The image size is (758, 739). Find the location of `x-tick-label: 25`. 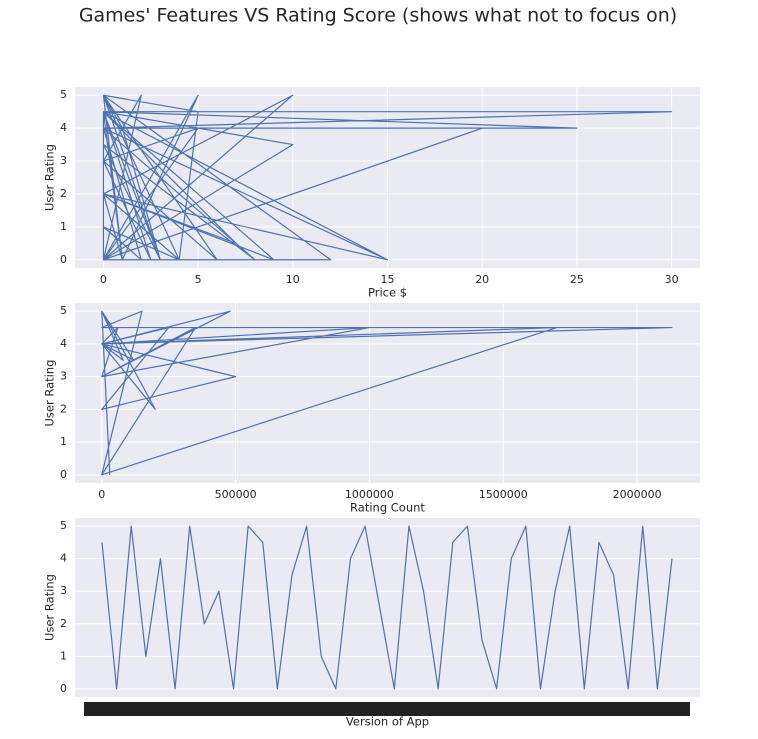

x-tick-label: 25 is located at coordinates (577, 279).